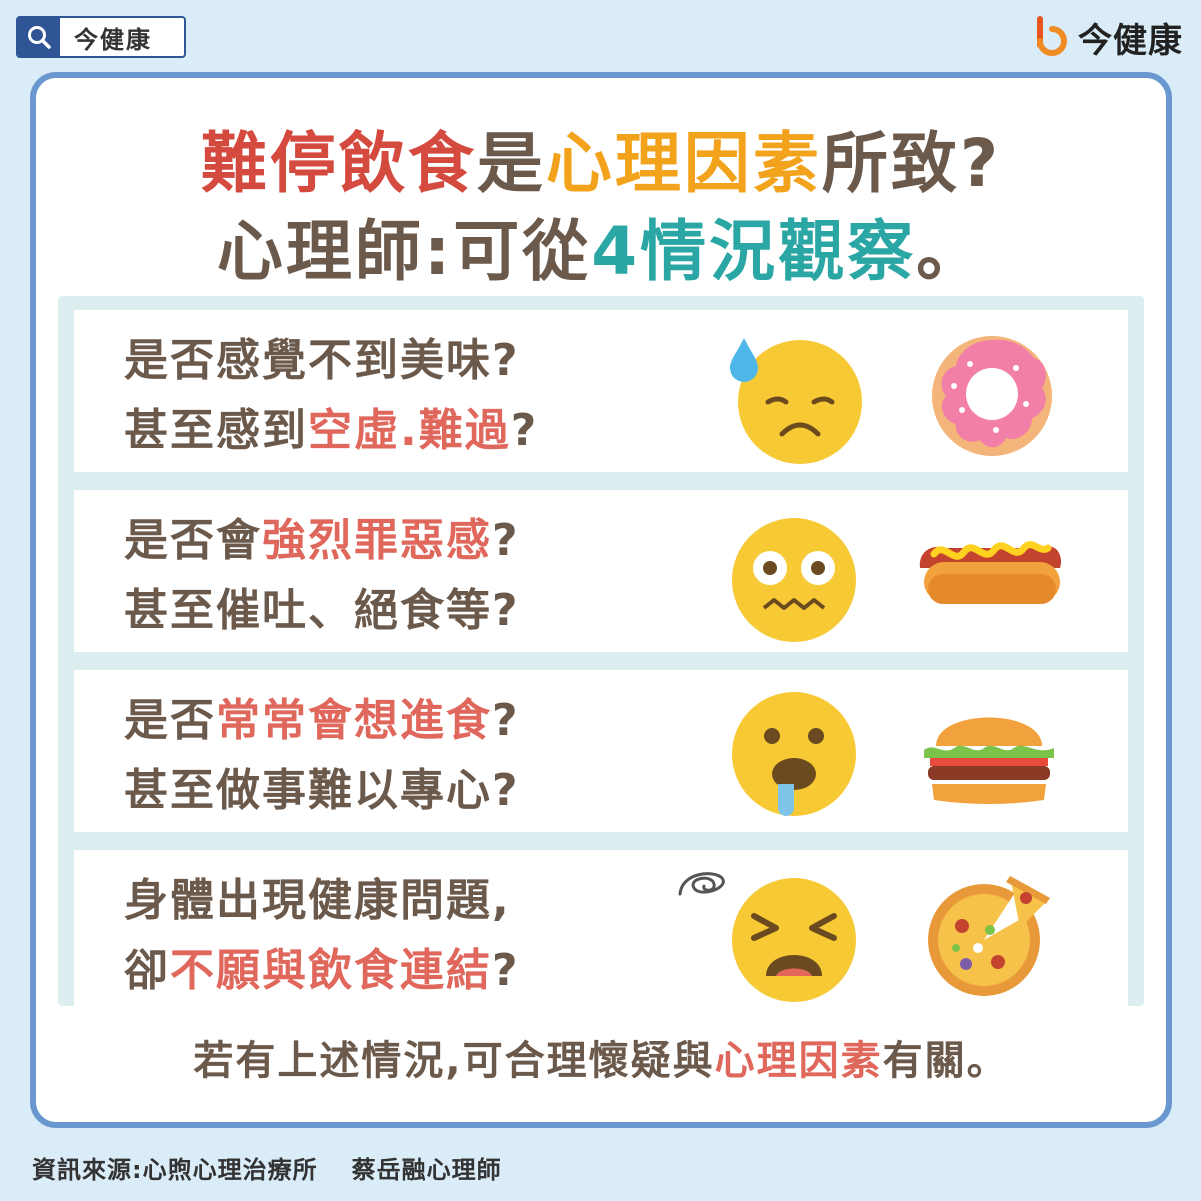 The height and width of the screenshot is (1201, 1201). Describe the element at coordinates (1130, 40) in the screenshot. I see `brand-logo-text: 今健康` at that location.